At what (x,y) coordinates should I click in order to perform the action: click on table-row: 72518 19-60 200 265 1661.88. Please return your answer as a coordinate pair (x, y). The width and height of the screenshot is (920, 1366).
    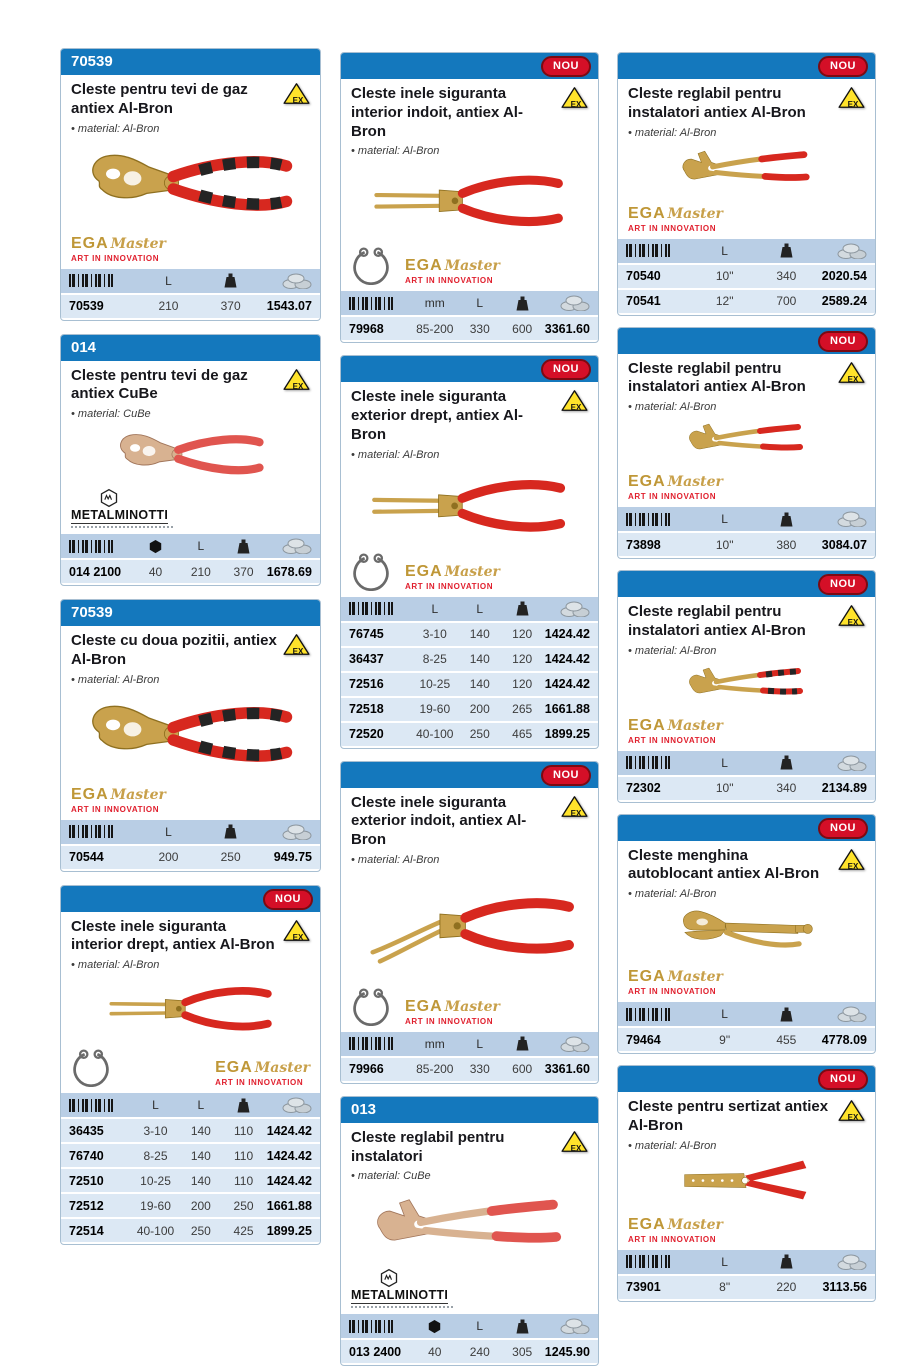
    Looking at the image, I should click on (469, 709).